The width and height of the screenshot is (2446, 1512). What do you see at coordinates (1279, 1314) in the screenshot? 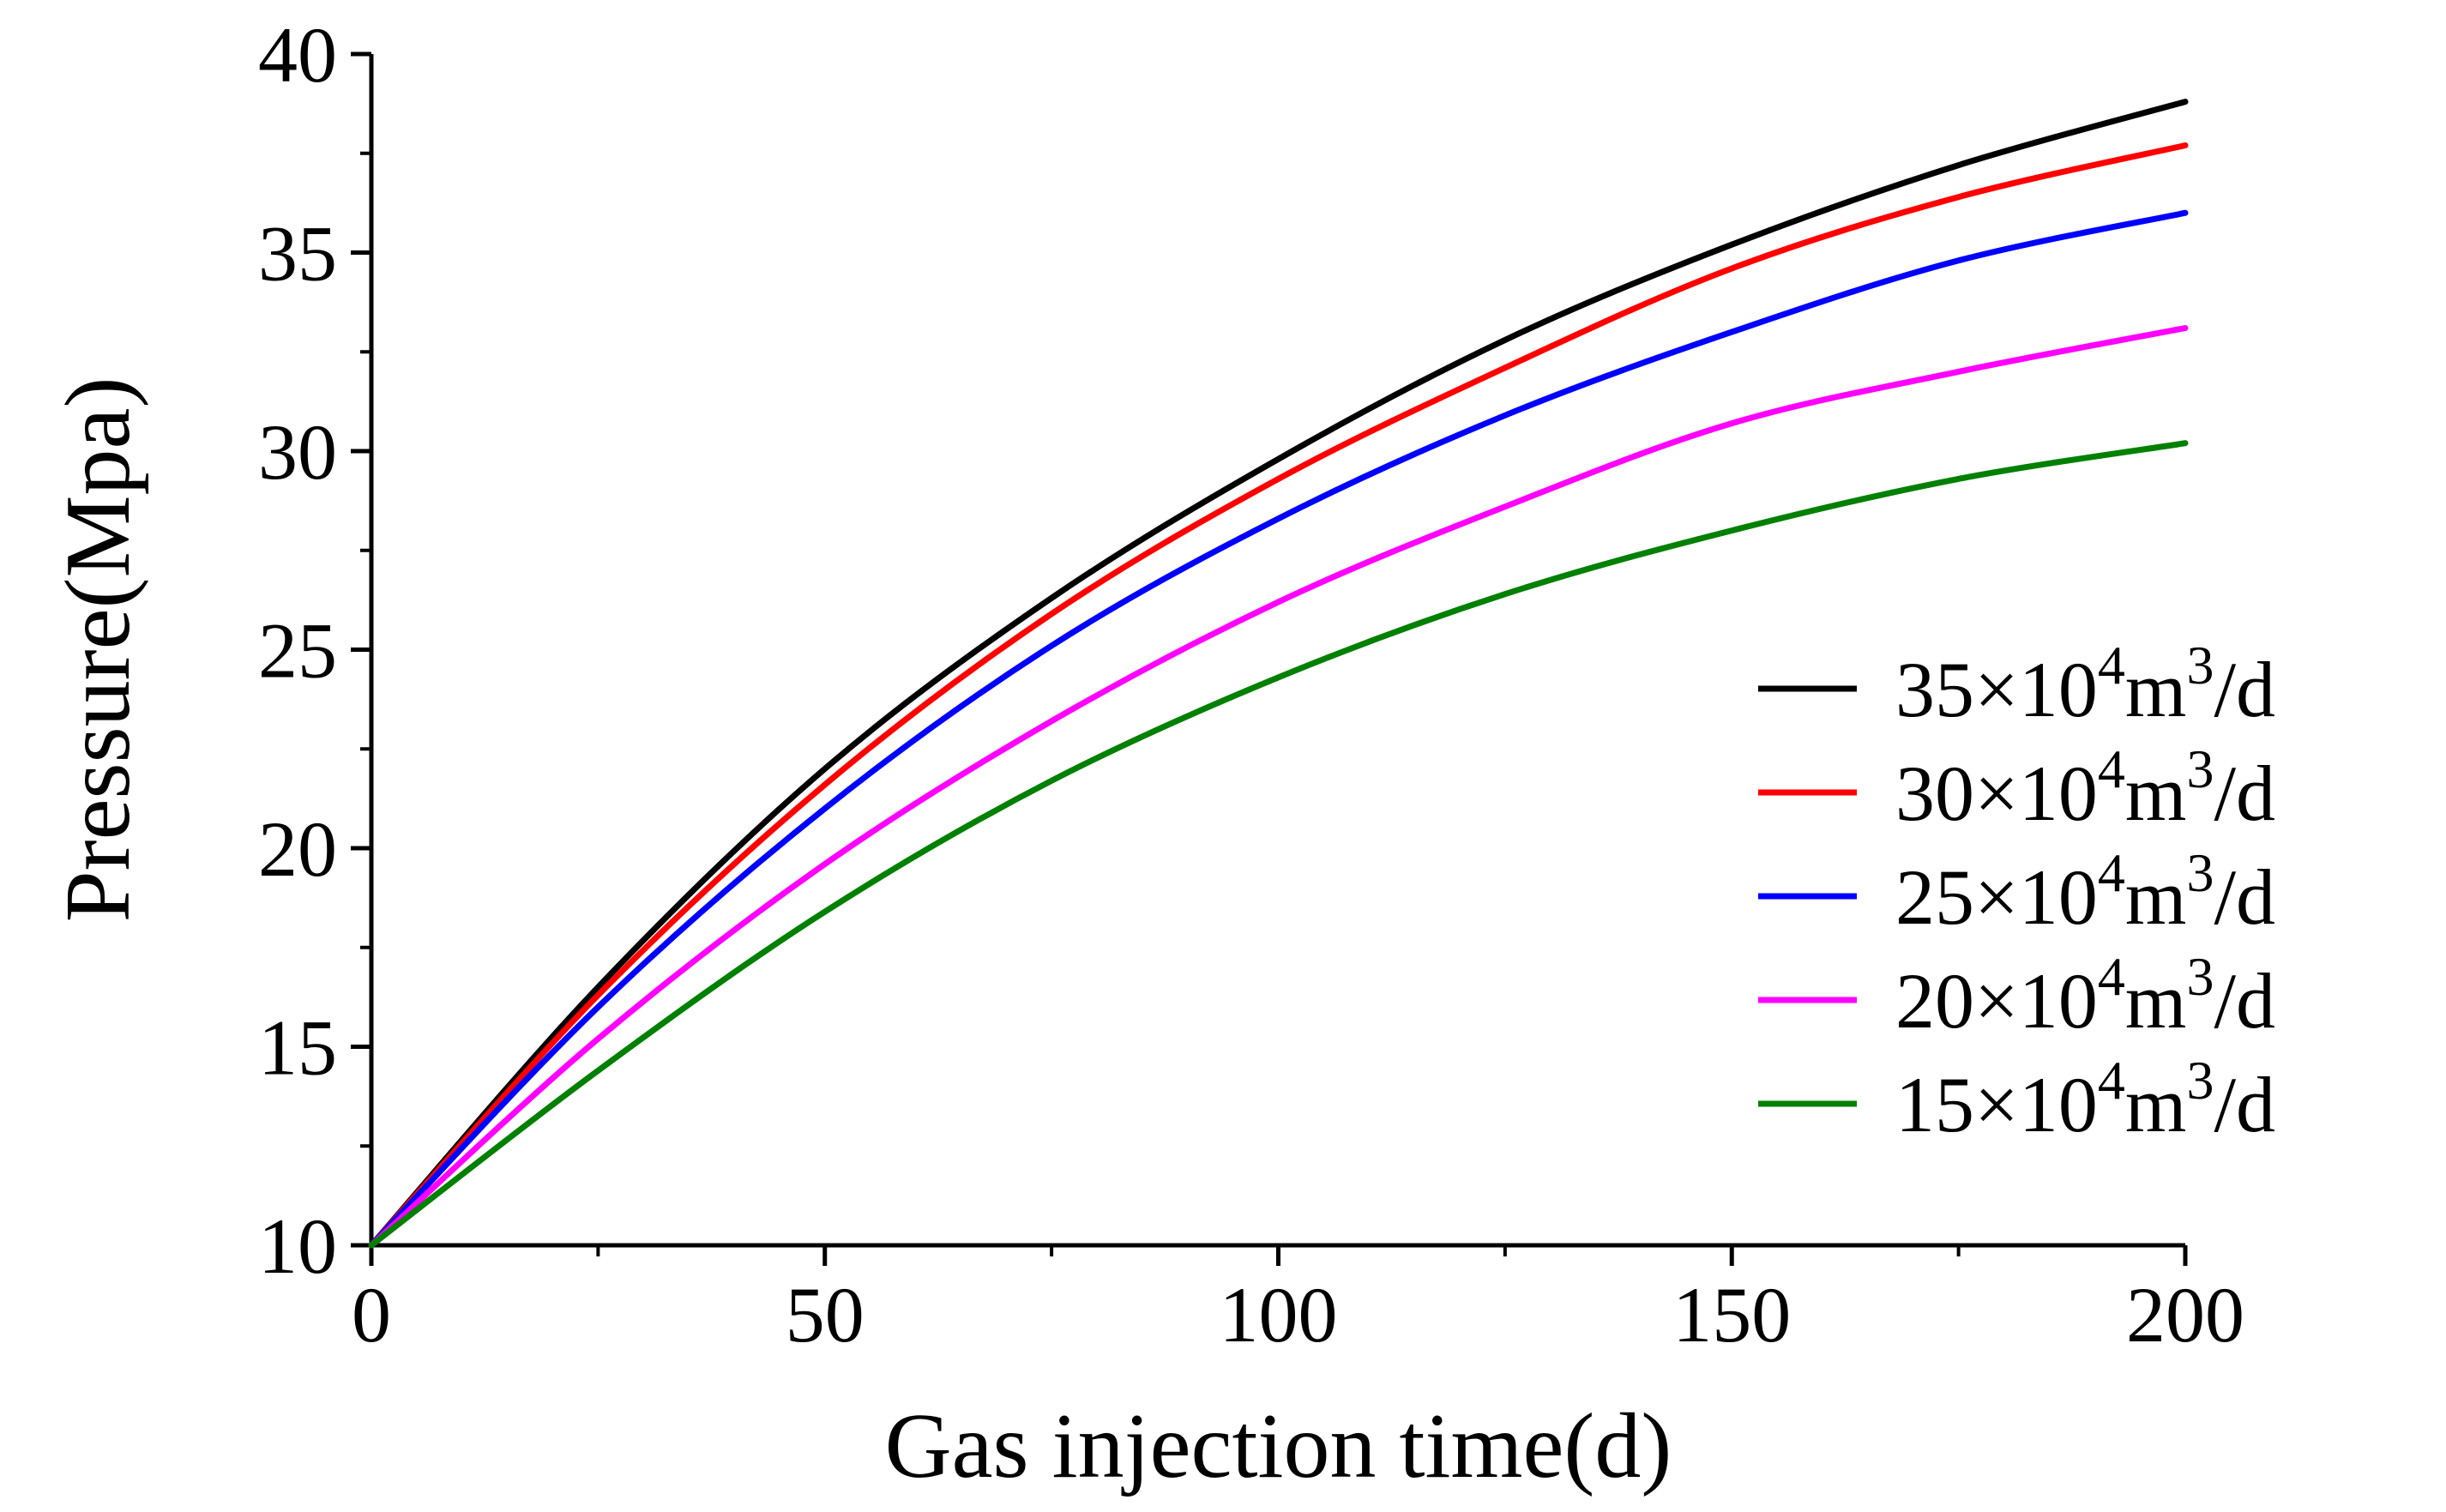
I see `x-tick-label: 100` at bounding box center [1279, 1314].